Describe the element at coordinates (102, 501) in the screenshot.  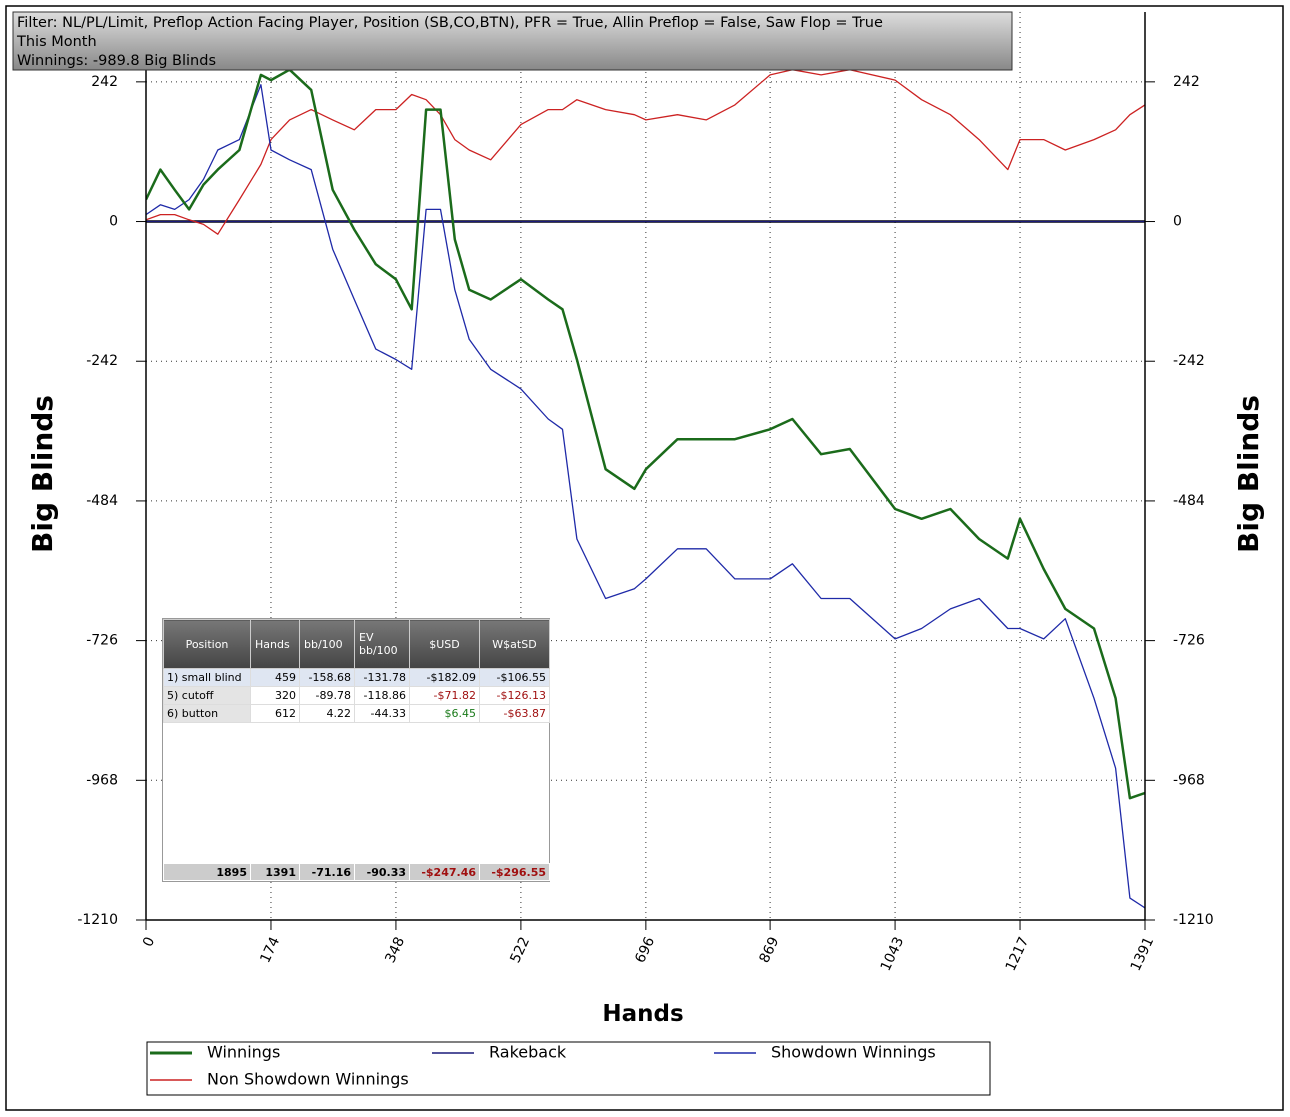
I see `y-tick-label: -484` at that location.